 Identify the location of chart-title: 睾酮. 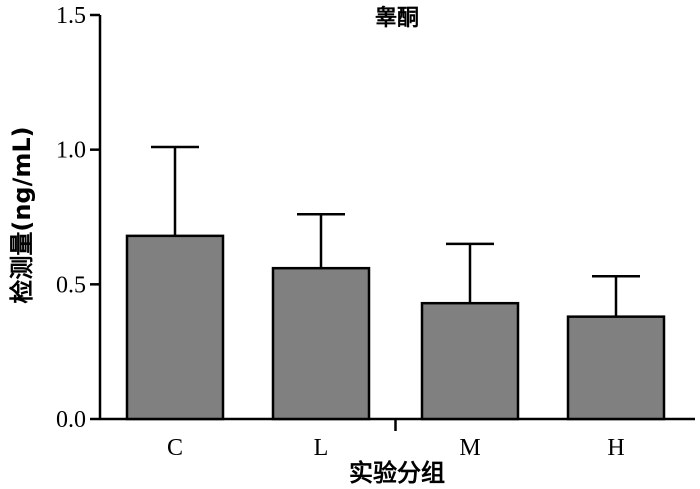
(397, 18).